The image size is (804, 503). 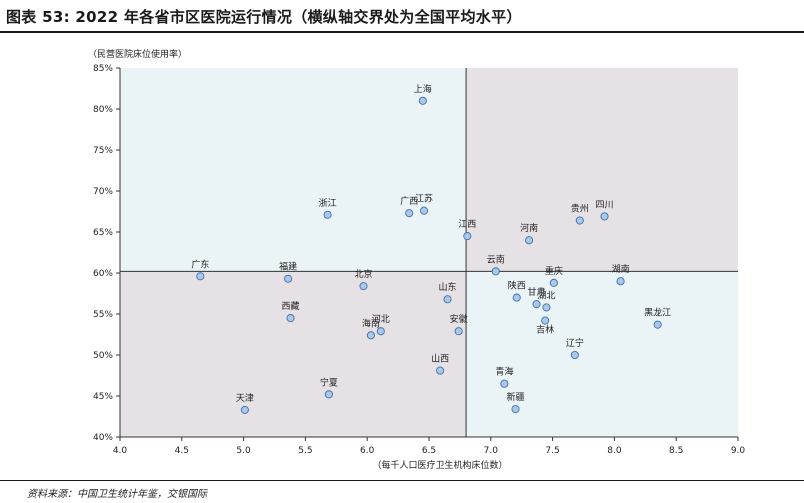 I want to click on point-label: 新疆, so click(x=516, y=397).